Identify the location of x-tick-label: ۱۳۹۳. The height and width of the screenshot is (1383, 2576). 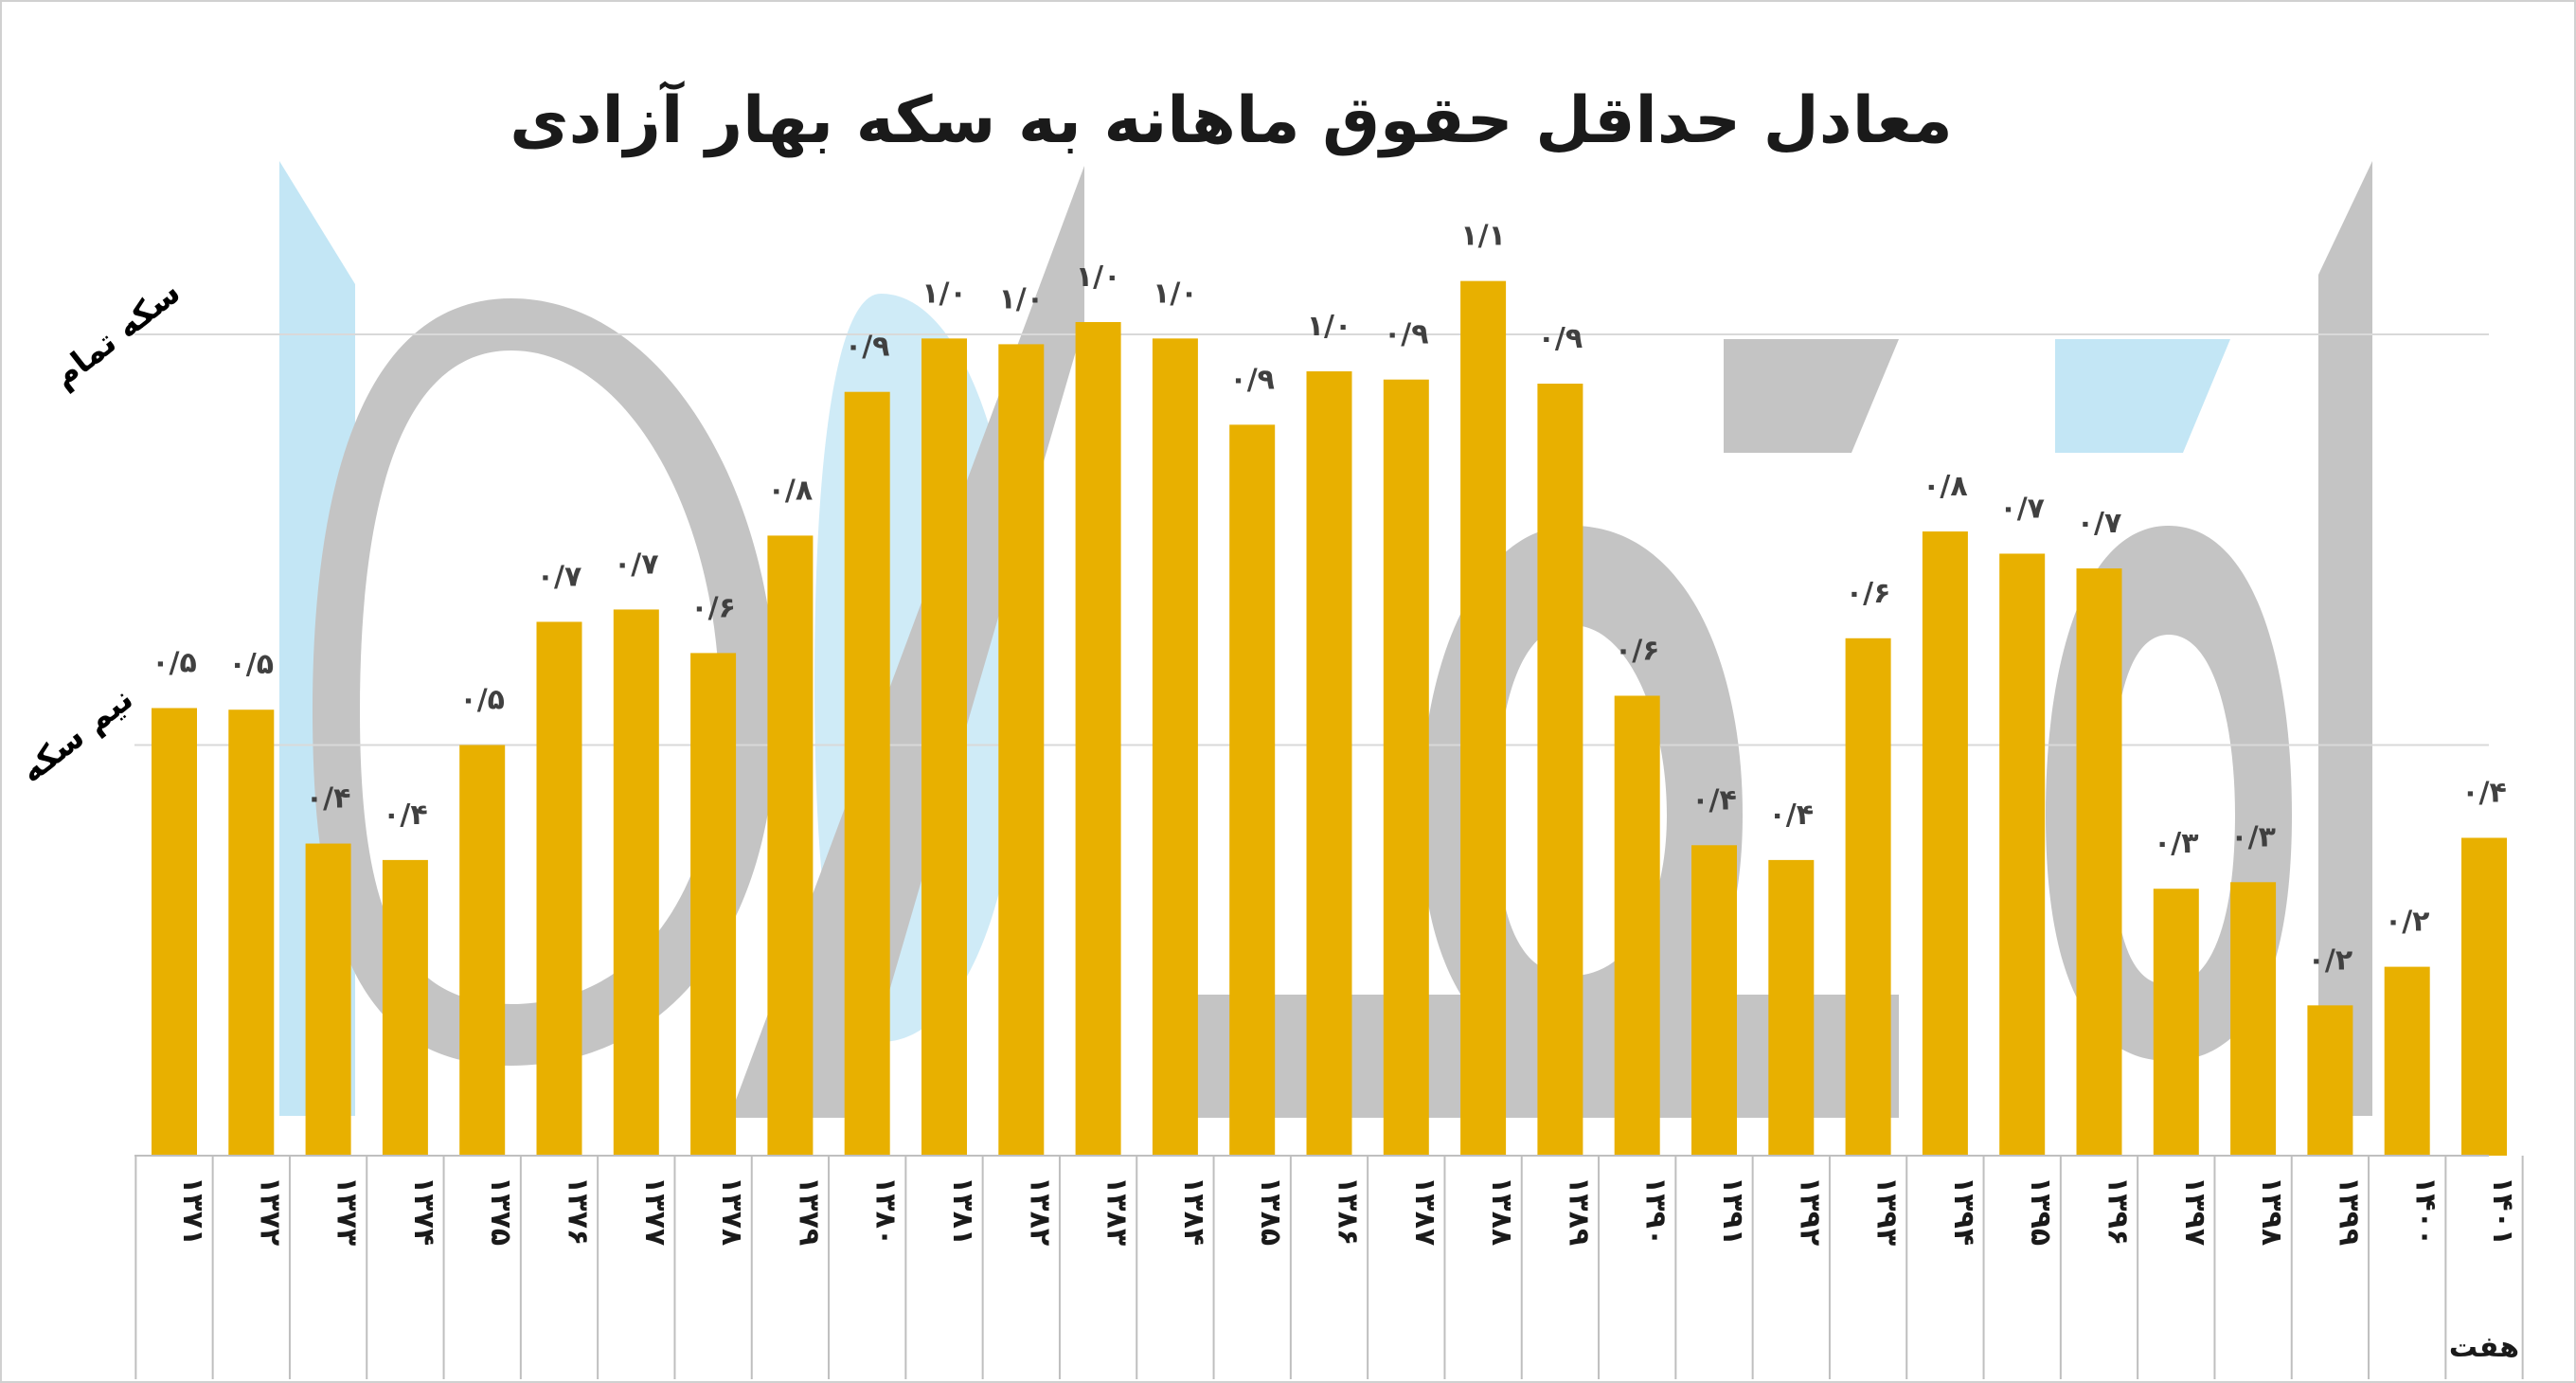
(1887, 1211).